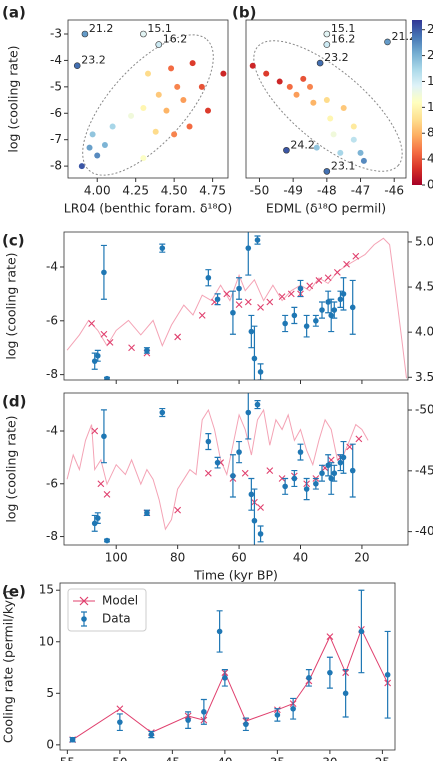 This screenshot has height=761, width=433. I want to click on x-axis-label: EDML (δ¹⁸O permil), so click(326, 208).